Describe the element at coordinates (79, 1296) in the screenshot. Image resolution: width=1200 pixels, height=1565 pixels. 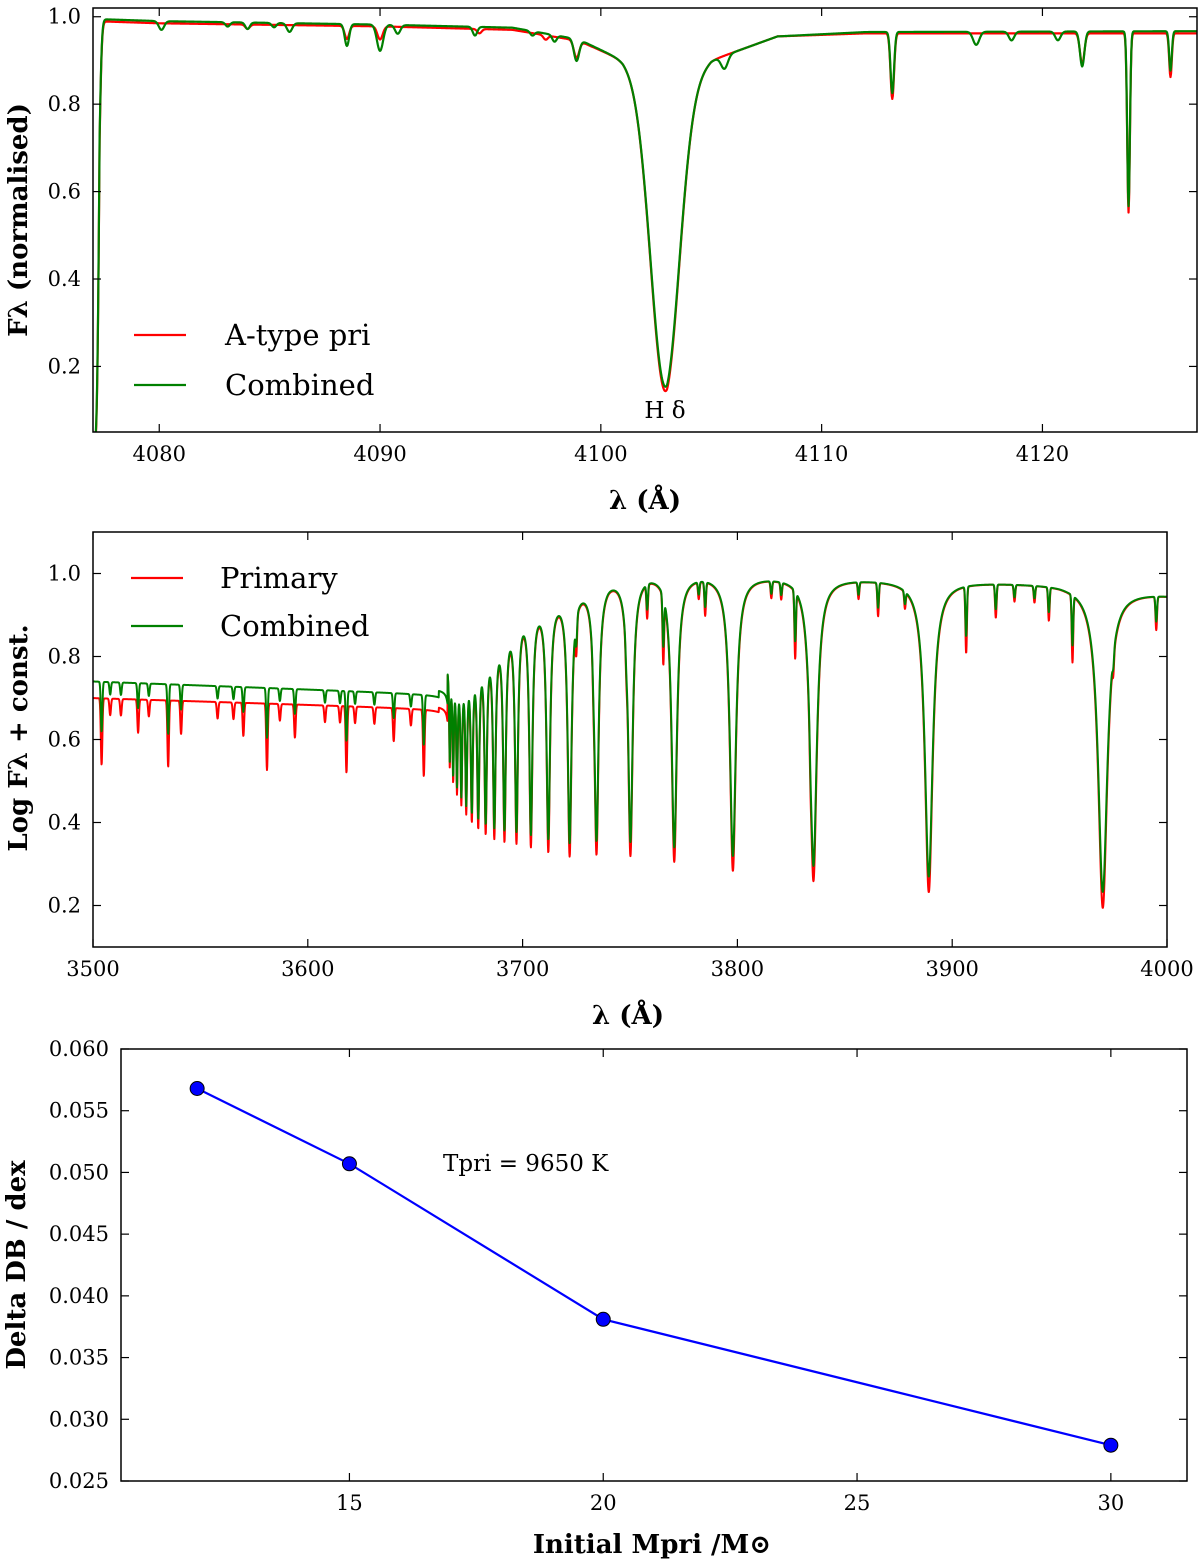
I see `p3-ytick-label-3: 0.040` at that location.